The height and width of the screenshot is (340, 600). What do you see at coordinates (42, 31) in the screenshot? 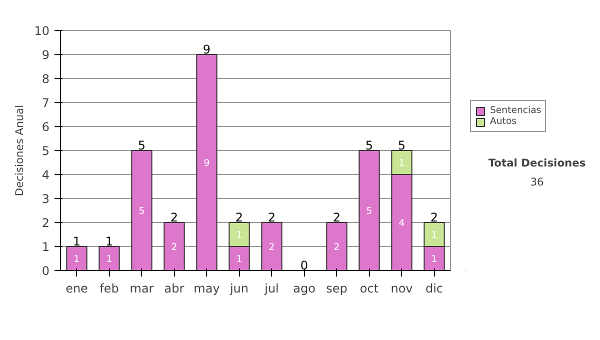
I see `y-tick-label: 10` at bounding box center [42, 31].